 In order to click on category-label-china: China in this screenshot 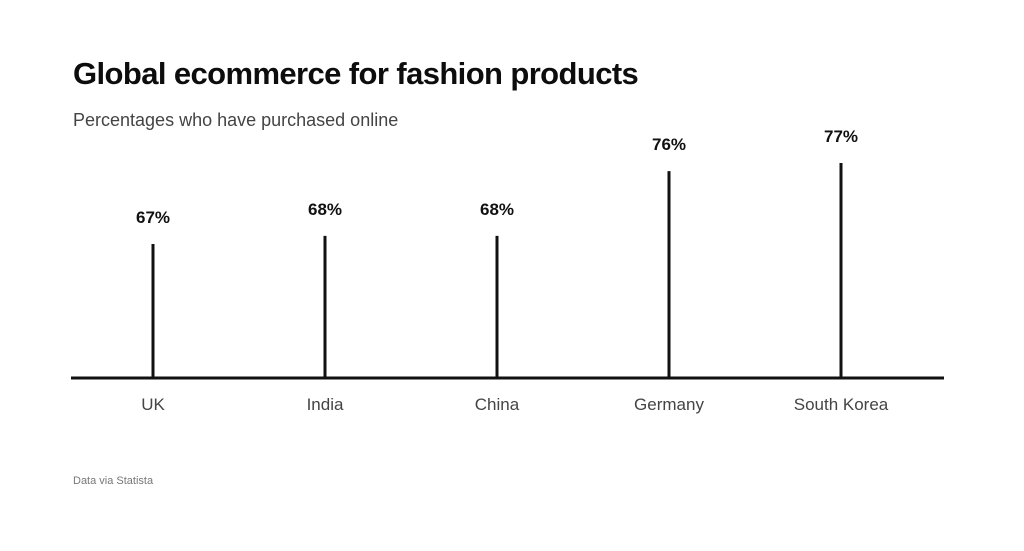, I will do `click(497, 404)`.